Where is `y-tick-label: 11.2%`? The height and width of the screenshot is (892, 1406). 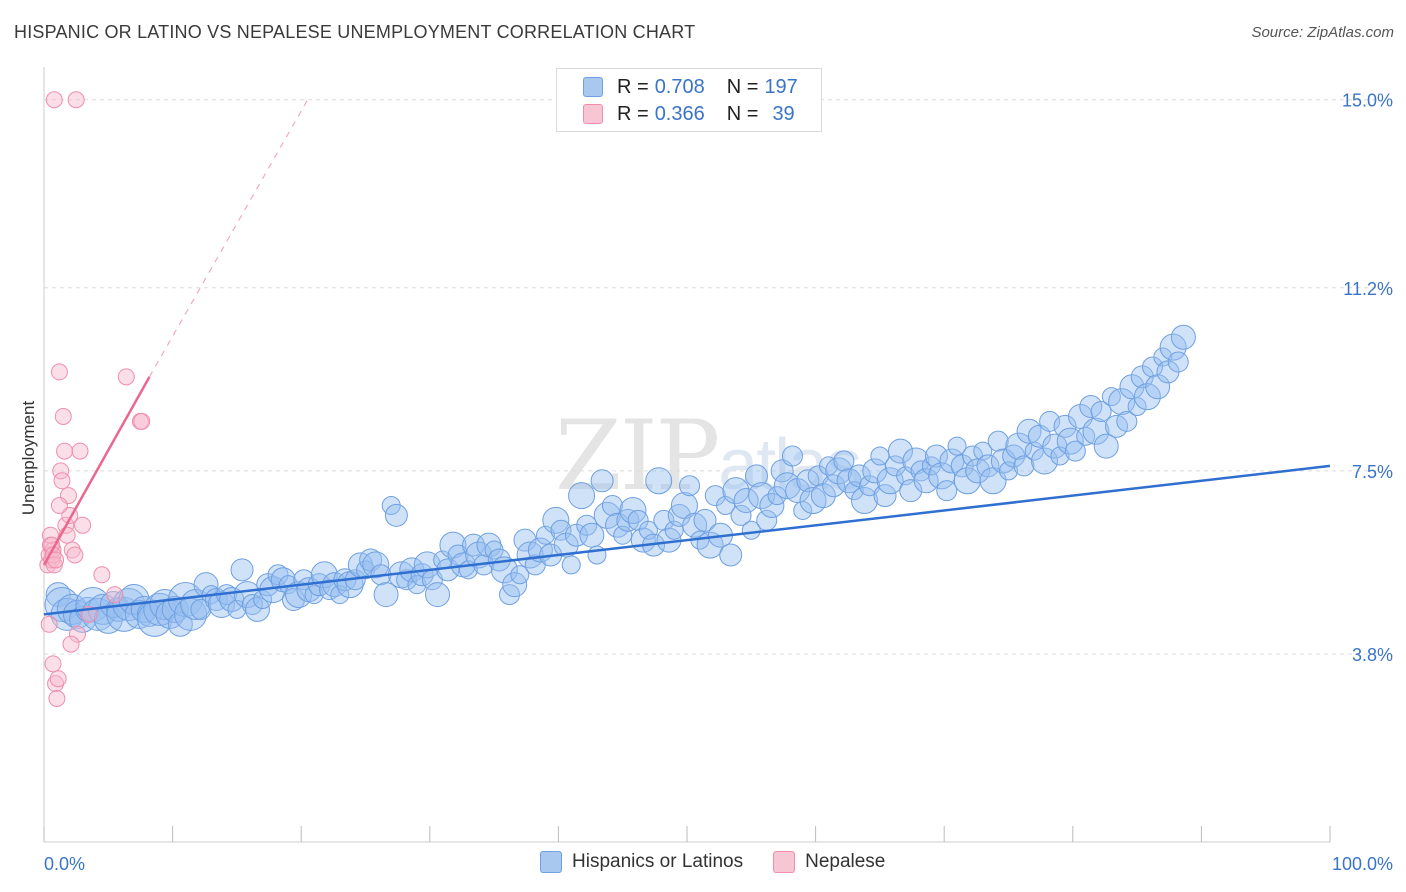
y-tick-label: 11.2% is located at coordinates (1368, 289).